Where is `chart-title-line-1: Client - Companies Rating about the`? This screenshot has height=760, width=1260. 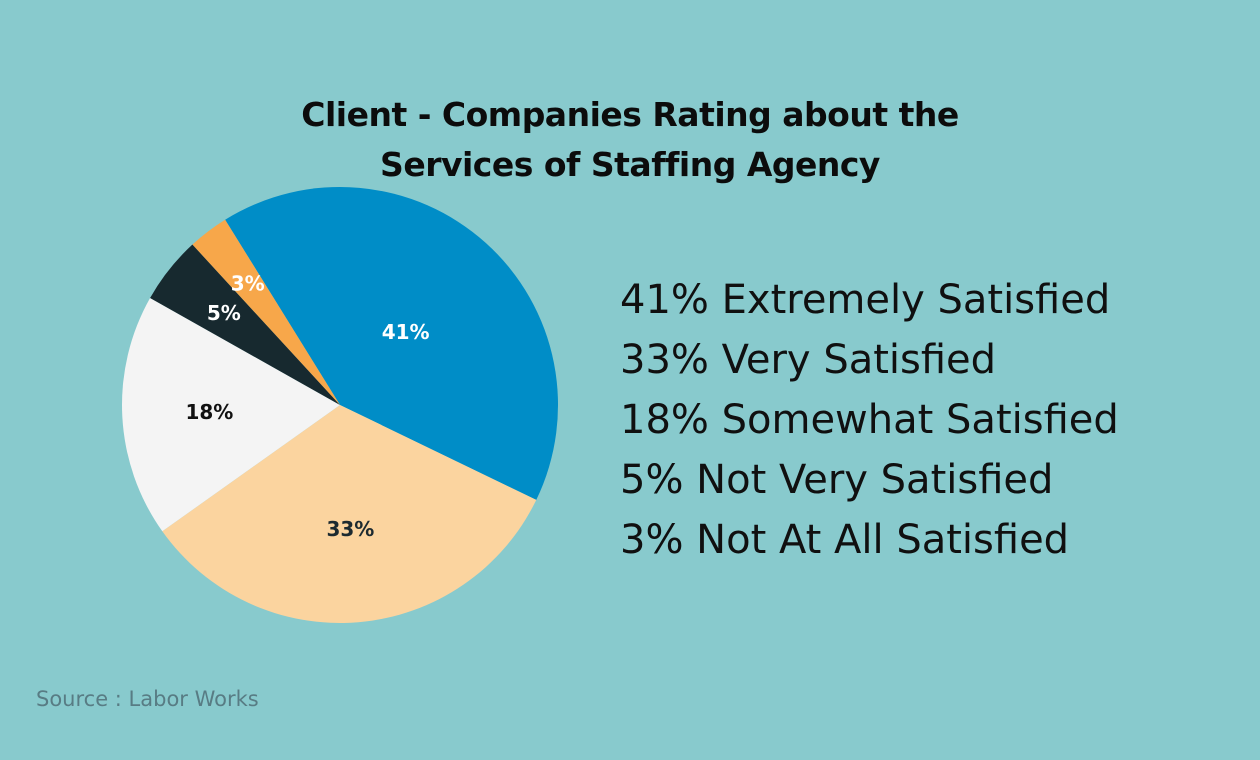 chart-title-line-1: Client - Companies Rating about the is located at coordinates (630, 115).